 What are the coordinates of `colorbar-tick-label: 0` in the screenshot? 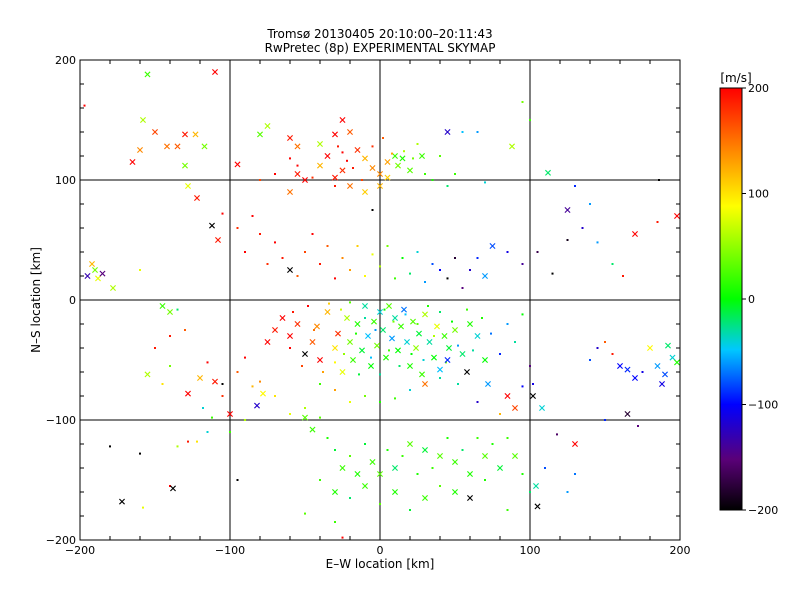 It's located at (751, 299).